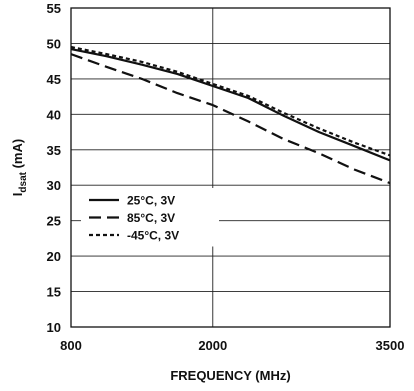 This screenshot has height=391, width=414. I want to click on y-tick-label: 45, so click(54, 79).